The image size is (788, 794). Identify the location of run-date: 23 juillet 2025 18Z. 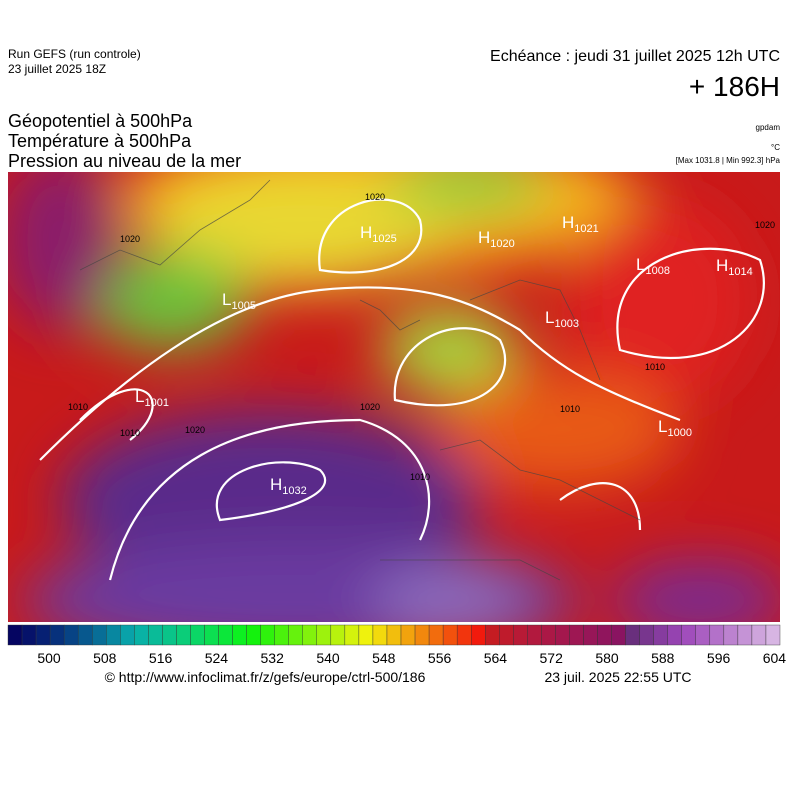
(57, 69).